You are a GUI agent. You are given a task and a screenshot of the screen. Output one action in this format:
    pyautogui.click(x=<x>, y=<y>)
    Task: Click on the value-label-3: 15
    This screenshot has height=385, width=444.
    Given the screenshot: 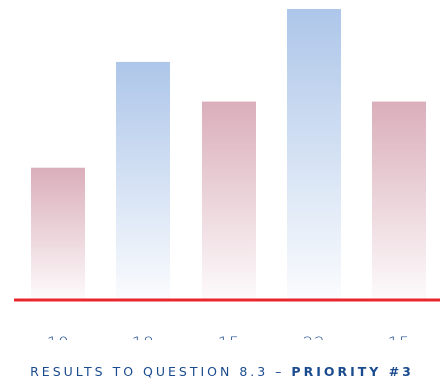 What is the action you would take?
    pyautogui.click(x=229, y=337)
    